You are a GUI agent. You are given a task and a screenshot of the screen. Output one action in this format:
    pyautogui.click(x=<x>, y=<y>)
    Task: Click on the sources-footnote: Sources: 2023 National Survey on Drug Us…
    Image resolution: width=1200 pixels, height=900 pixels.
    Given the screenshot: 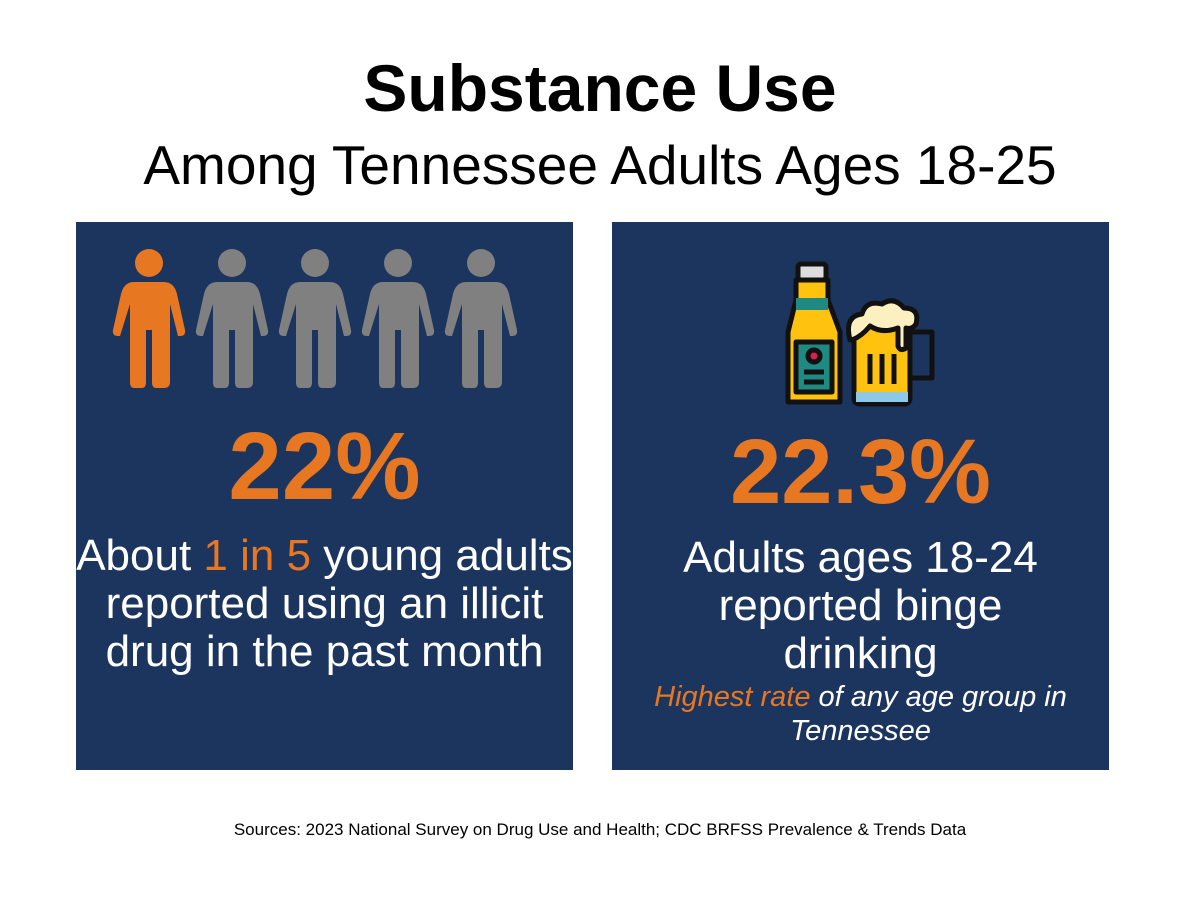 What is the action you would take?
    pyautogui.click(x=600, y=829)
    